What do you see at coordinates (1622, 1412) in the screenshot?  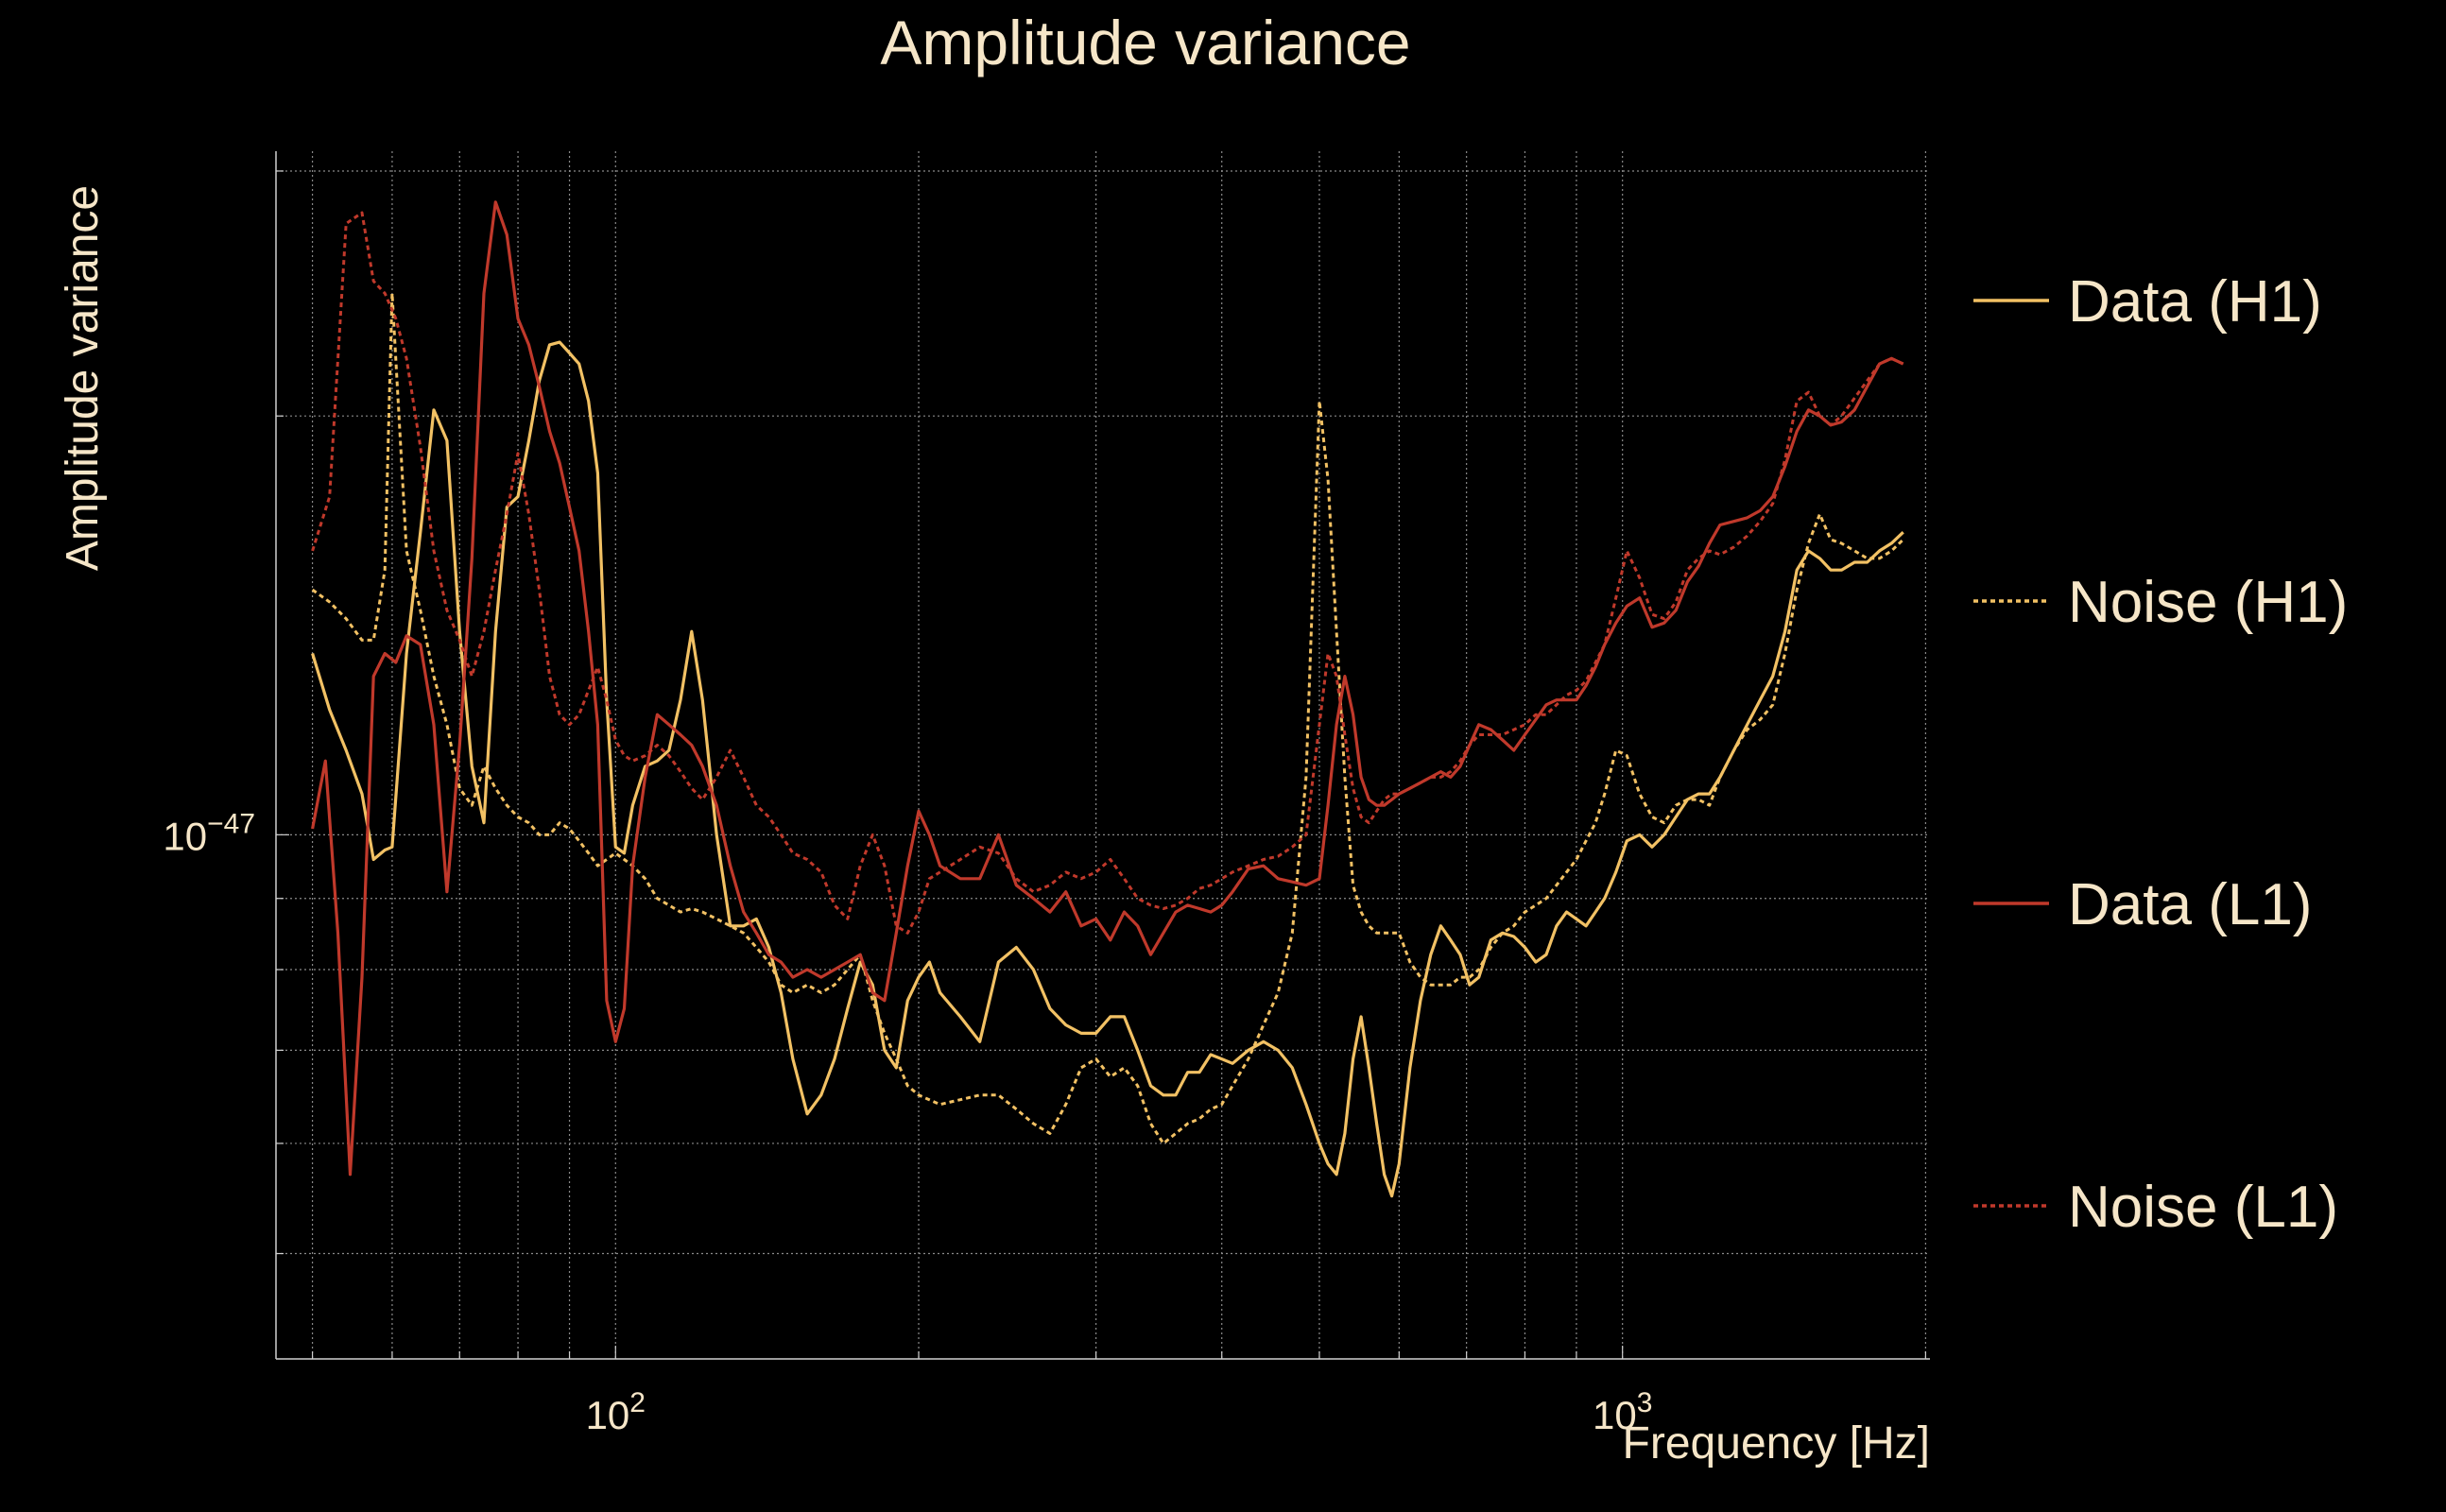 I see `x-tick-label: 10³` at bounding box center [1622, 1412].